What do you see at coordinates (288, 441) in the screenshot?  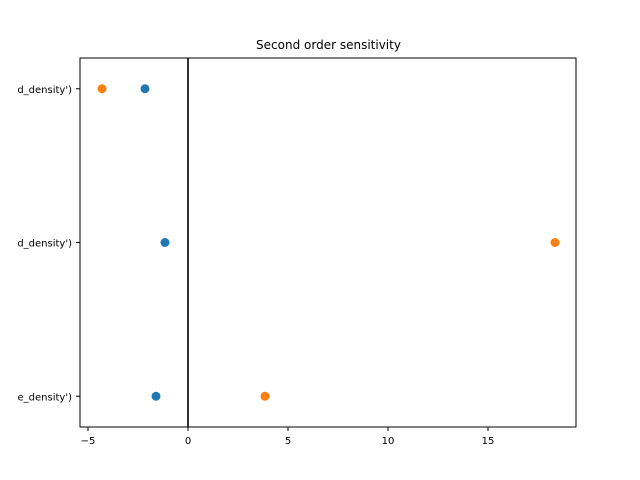 I see `x-tick-label: 5` at bounding box center [288, 441].